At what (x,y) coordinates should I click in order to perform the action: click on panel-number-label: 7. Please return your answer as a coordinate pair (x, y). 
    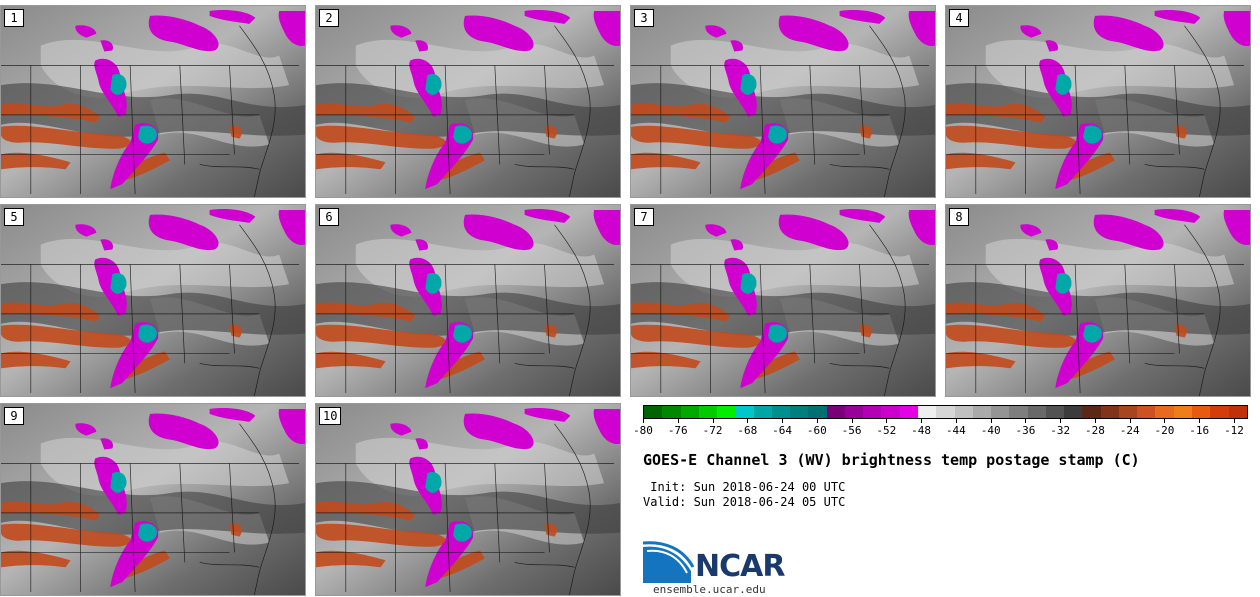
    Looking at the image, I should click on (644, 217).